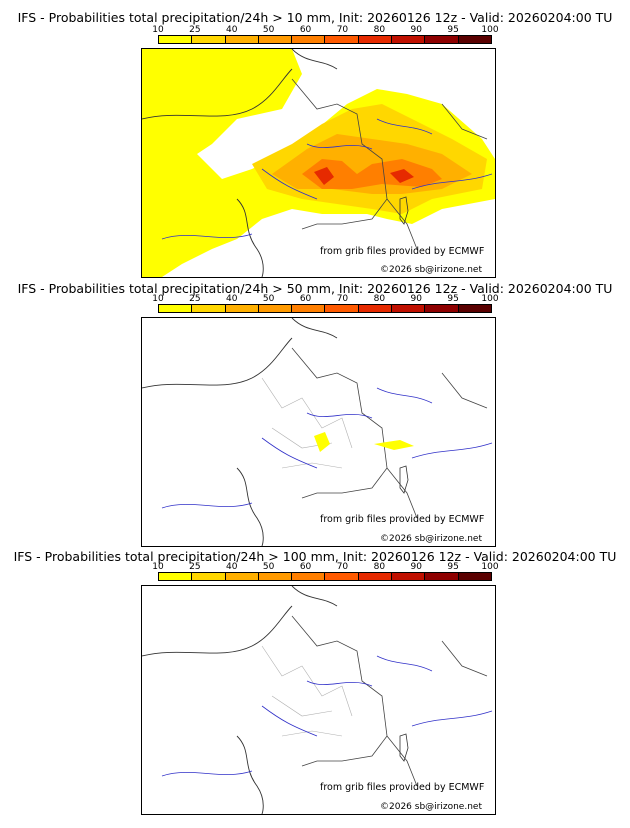 The image size is (630, 828). Describe the element at coordinates (325, 567) in the screenshot. I see `panel-3-colorbar-ticks: 10 25 40 50 60 70 80 90 95 100` at that location.